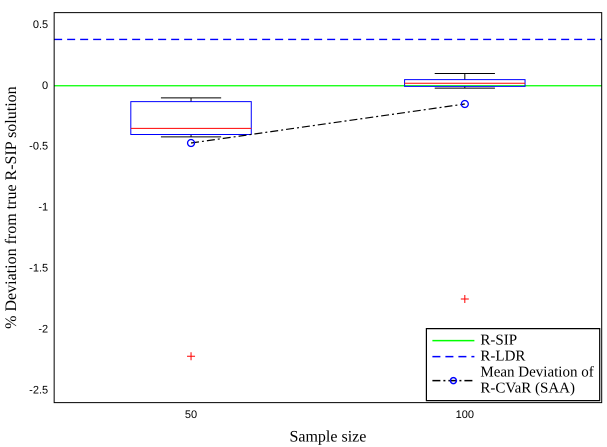  Describe the element at coordinates (537, 380) in the screenshot. I see `legend-label: Mean Deviation of R-CVaR (SAA)` at that location.